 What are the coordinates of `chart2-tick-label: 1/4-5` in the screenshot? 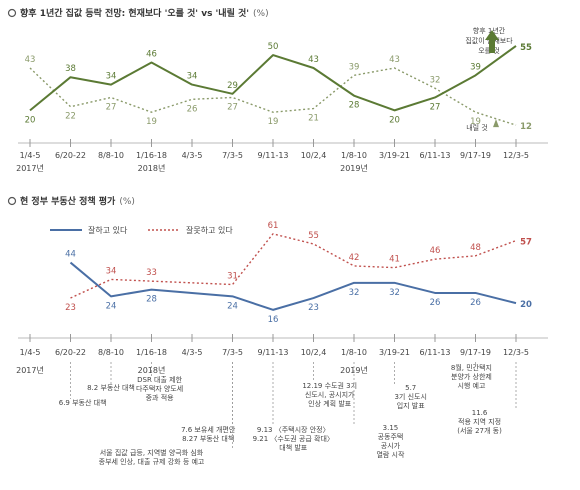 It's located at (30, 352).